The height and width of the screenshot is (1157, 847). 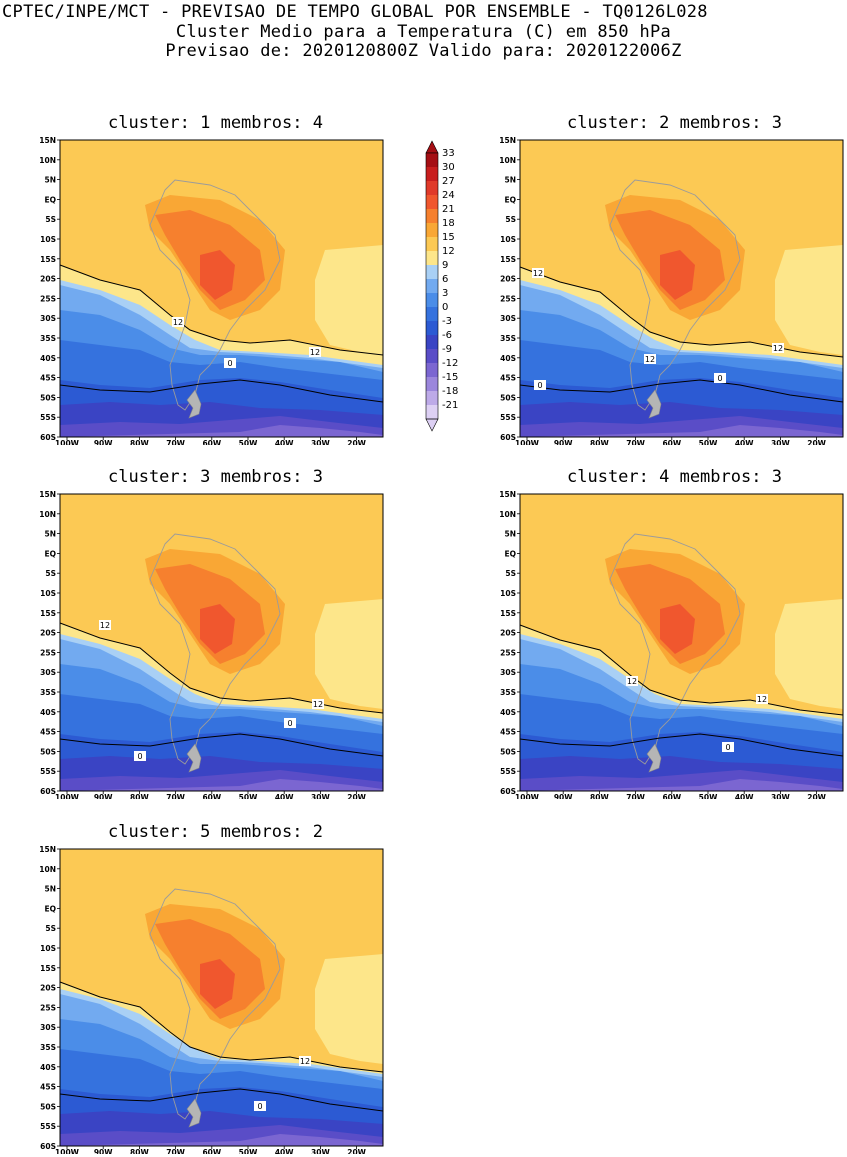 What do you see at coordinates (215, 477) in the screenshot?
I see `panel-title: cluster: 3 membros: 3` at bounding box center [215, 477].